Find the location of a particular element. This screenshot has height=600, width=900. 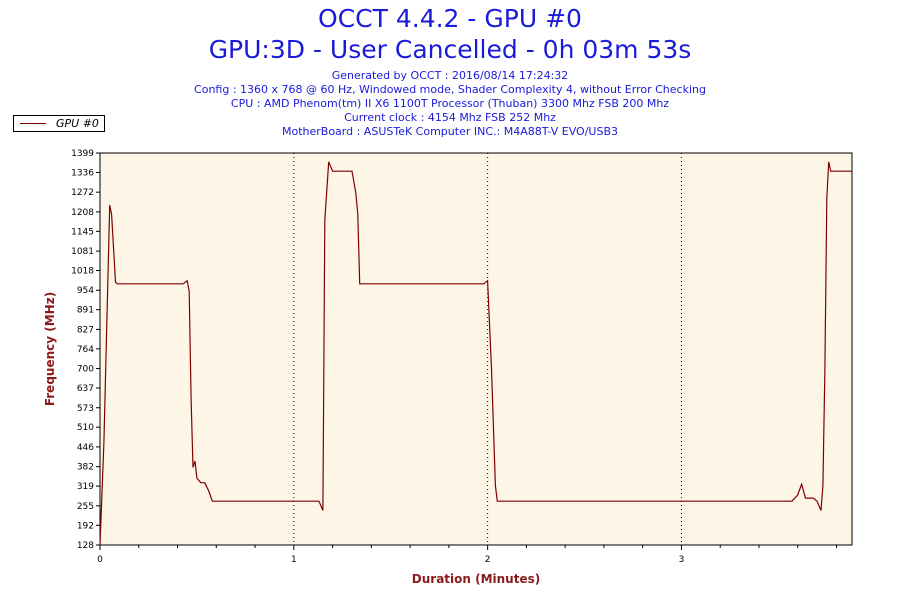

legend-swatch is located at coordinates (33, 123).